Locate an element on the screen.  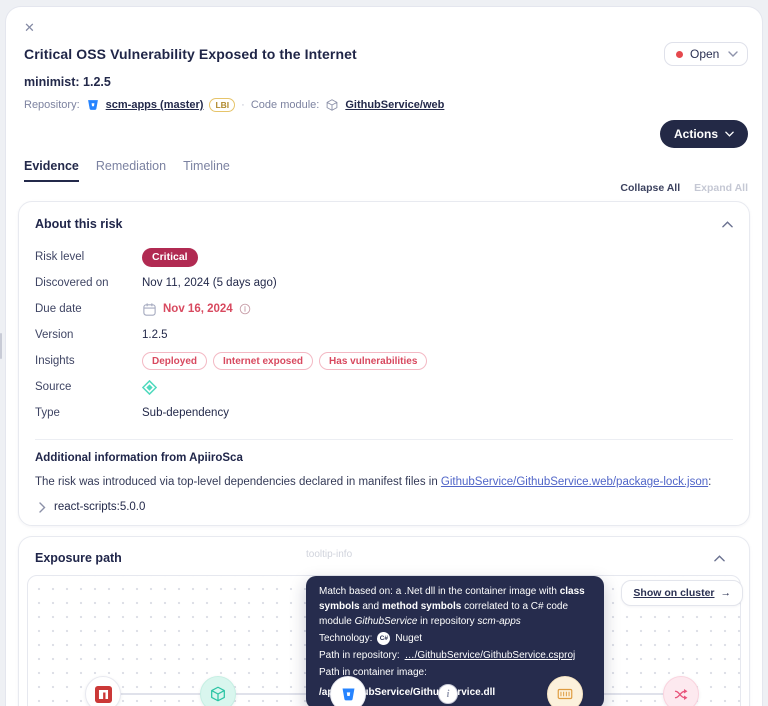
tab-evidence: Evidence is located at coordinates (51, 170).